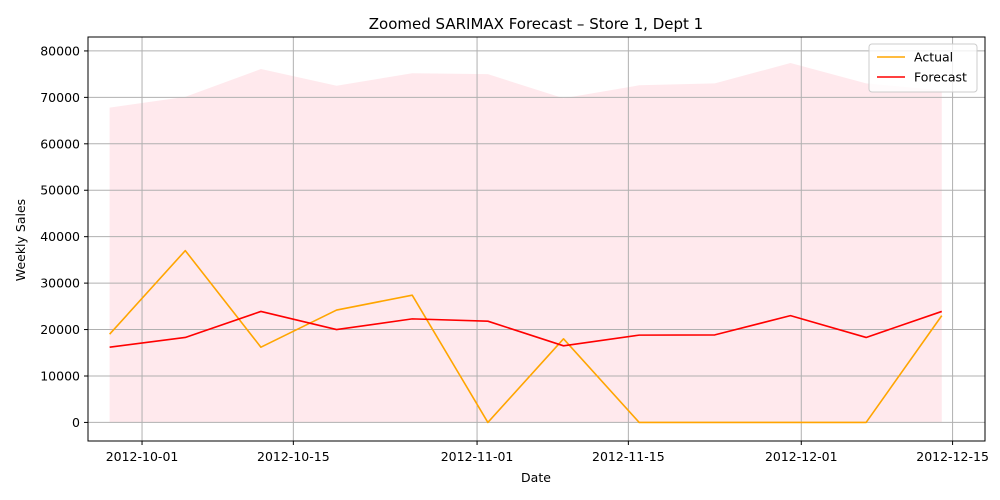  Describe the element at coordinates (60, 190) in the screenshot. I see `y-tick-label: 50000` at that location.